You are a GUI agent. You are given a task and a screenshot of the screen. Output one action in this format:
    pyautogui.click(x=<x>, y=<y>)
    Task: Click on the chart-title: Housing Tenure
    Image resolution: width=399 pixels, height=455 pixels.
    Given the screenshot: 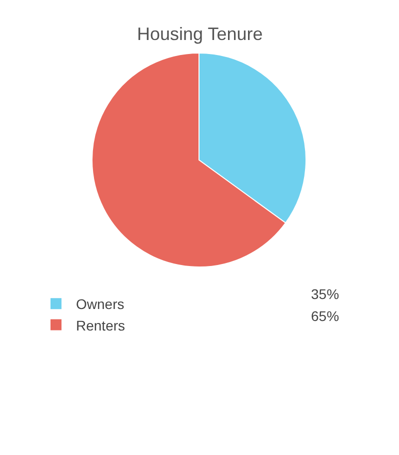 What is the action you would take?
    pyautogui.click(x=200, y=34)
    